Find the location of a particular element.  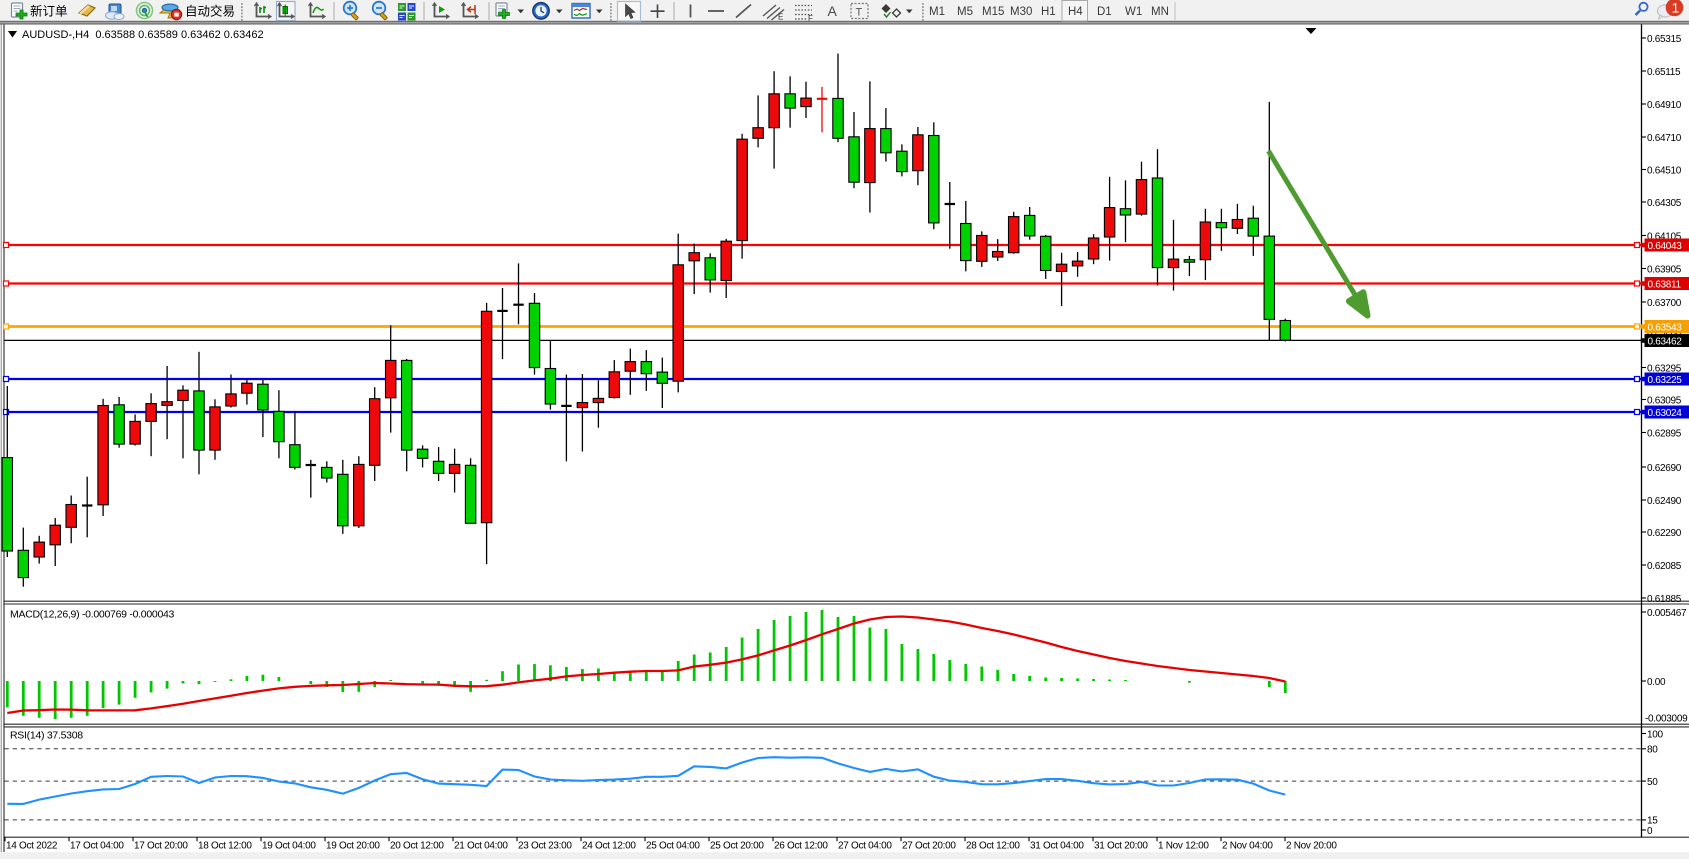

svg-text: 0.64105 is located at coordinates (1664, 236).